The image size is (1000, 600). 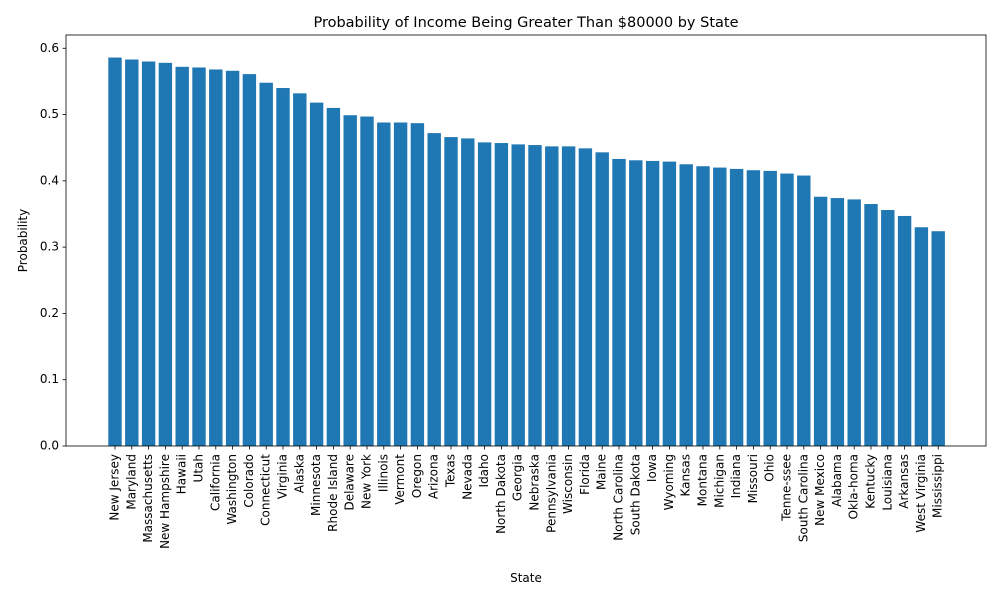 What do you see at coordinates (501, 494) in the screenshot?
I see `x-tick-label: North Dakota` at bounding box center [501, 494].